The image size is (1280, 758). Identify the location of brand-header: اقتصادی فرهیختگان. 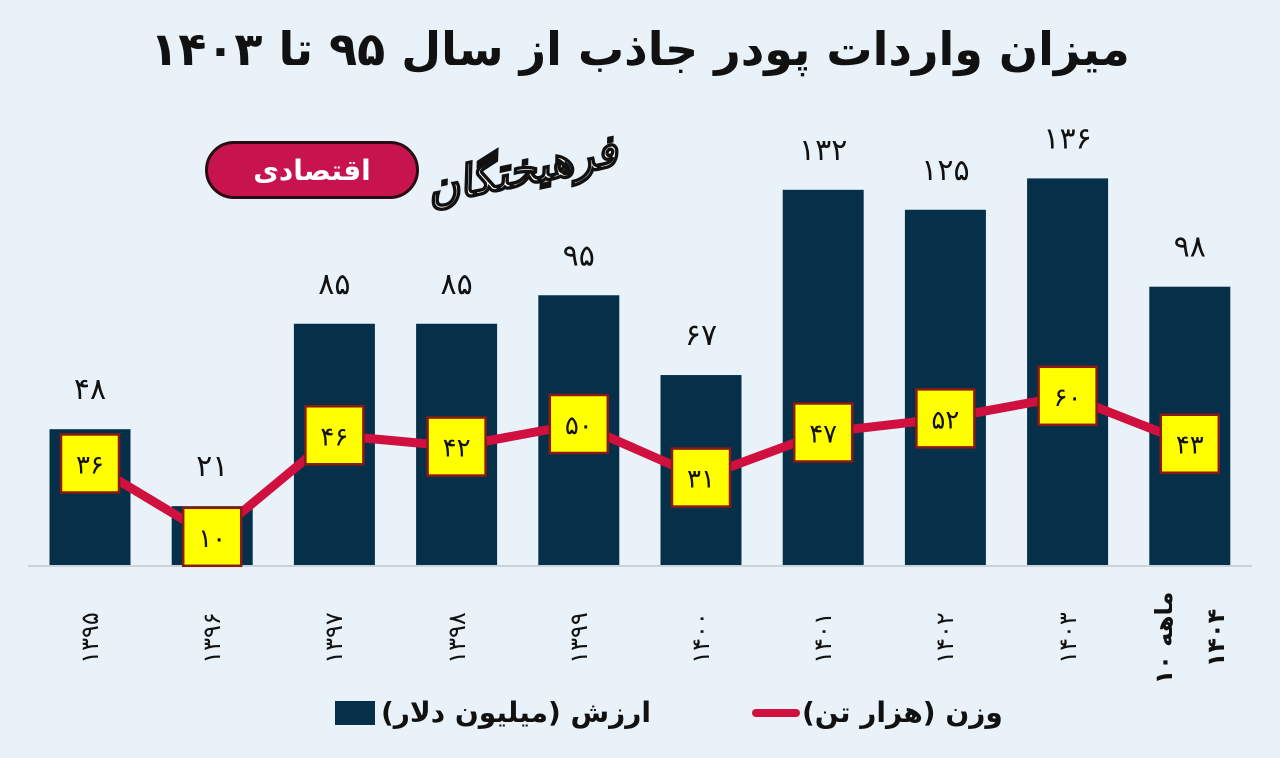
(414, 170).